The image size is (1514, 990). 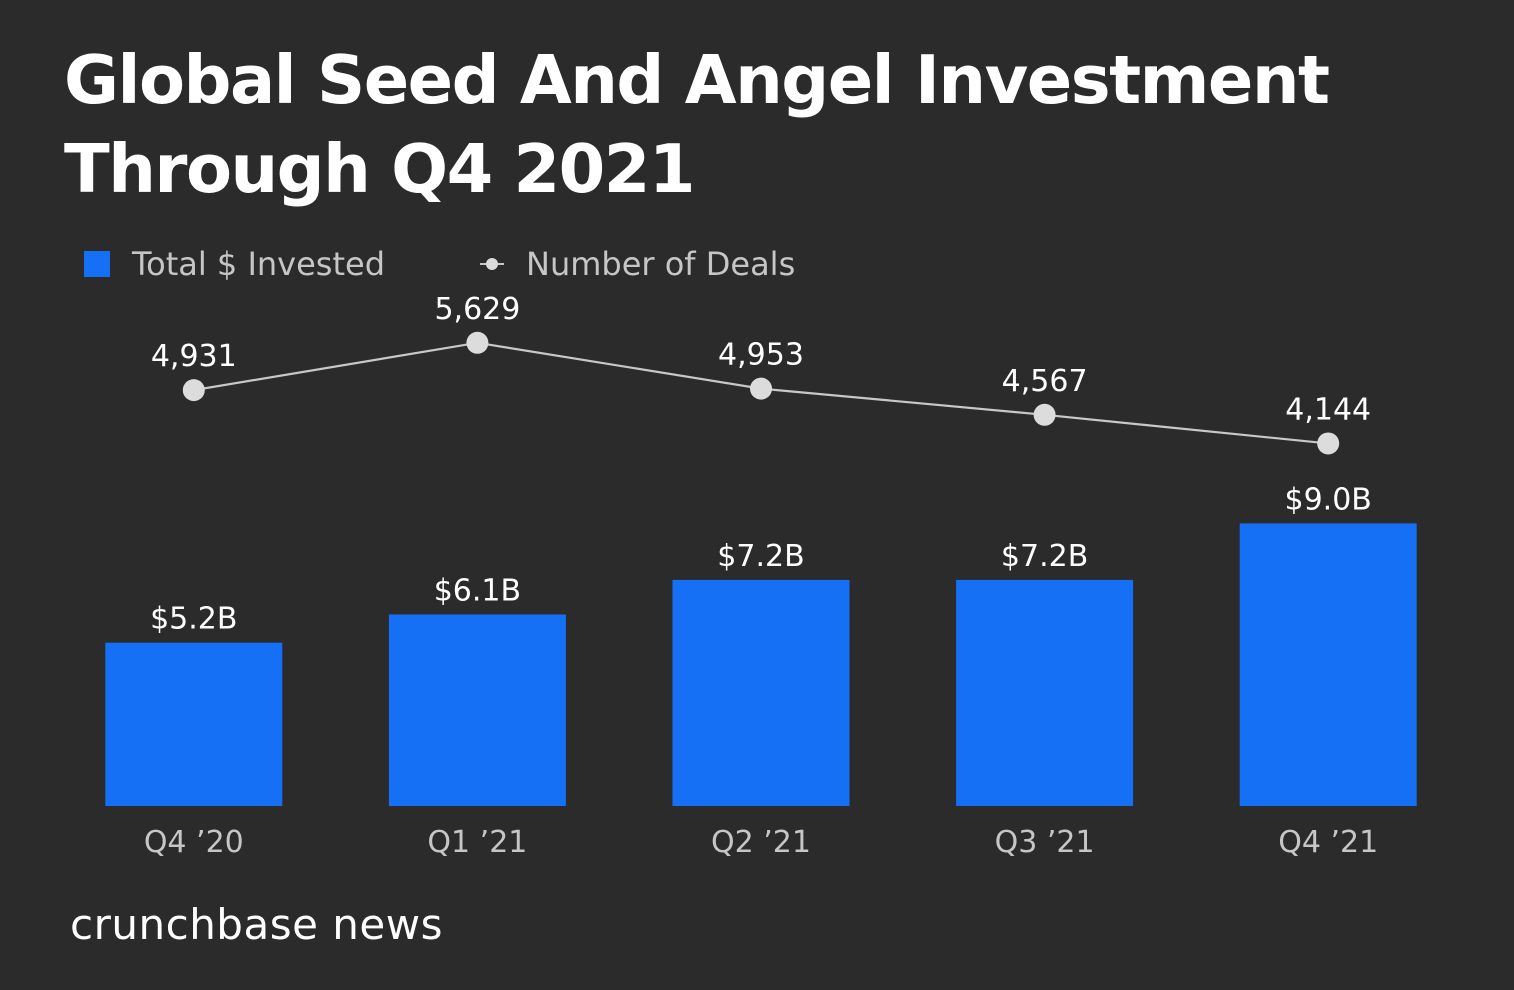 What do you see at coordinates (194, 842) in the screenshot?
I see `x-tick-label-0: Q4 ’20` at bounding box center [194, 842].